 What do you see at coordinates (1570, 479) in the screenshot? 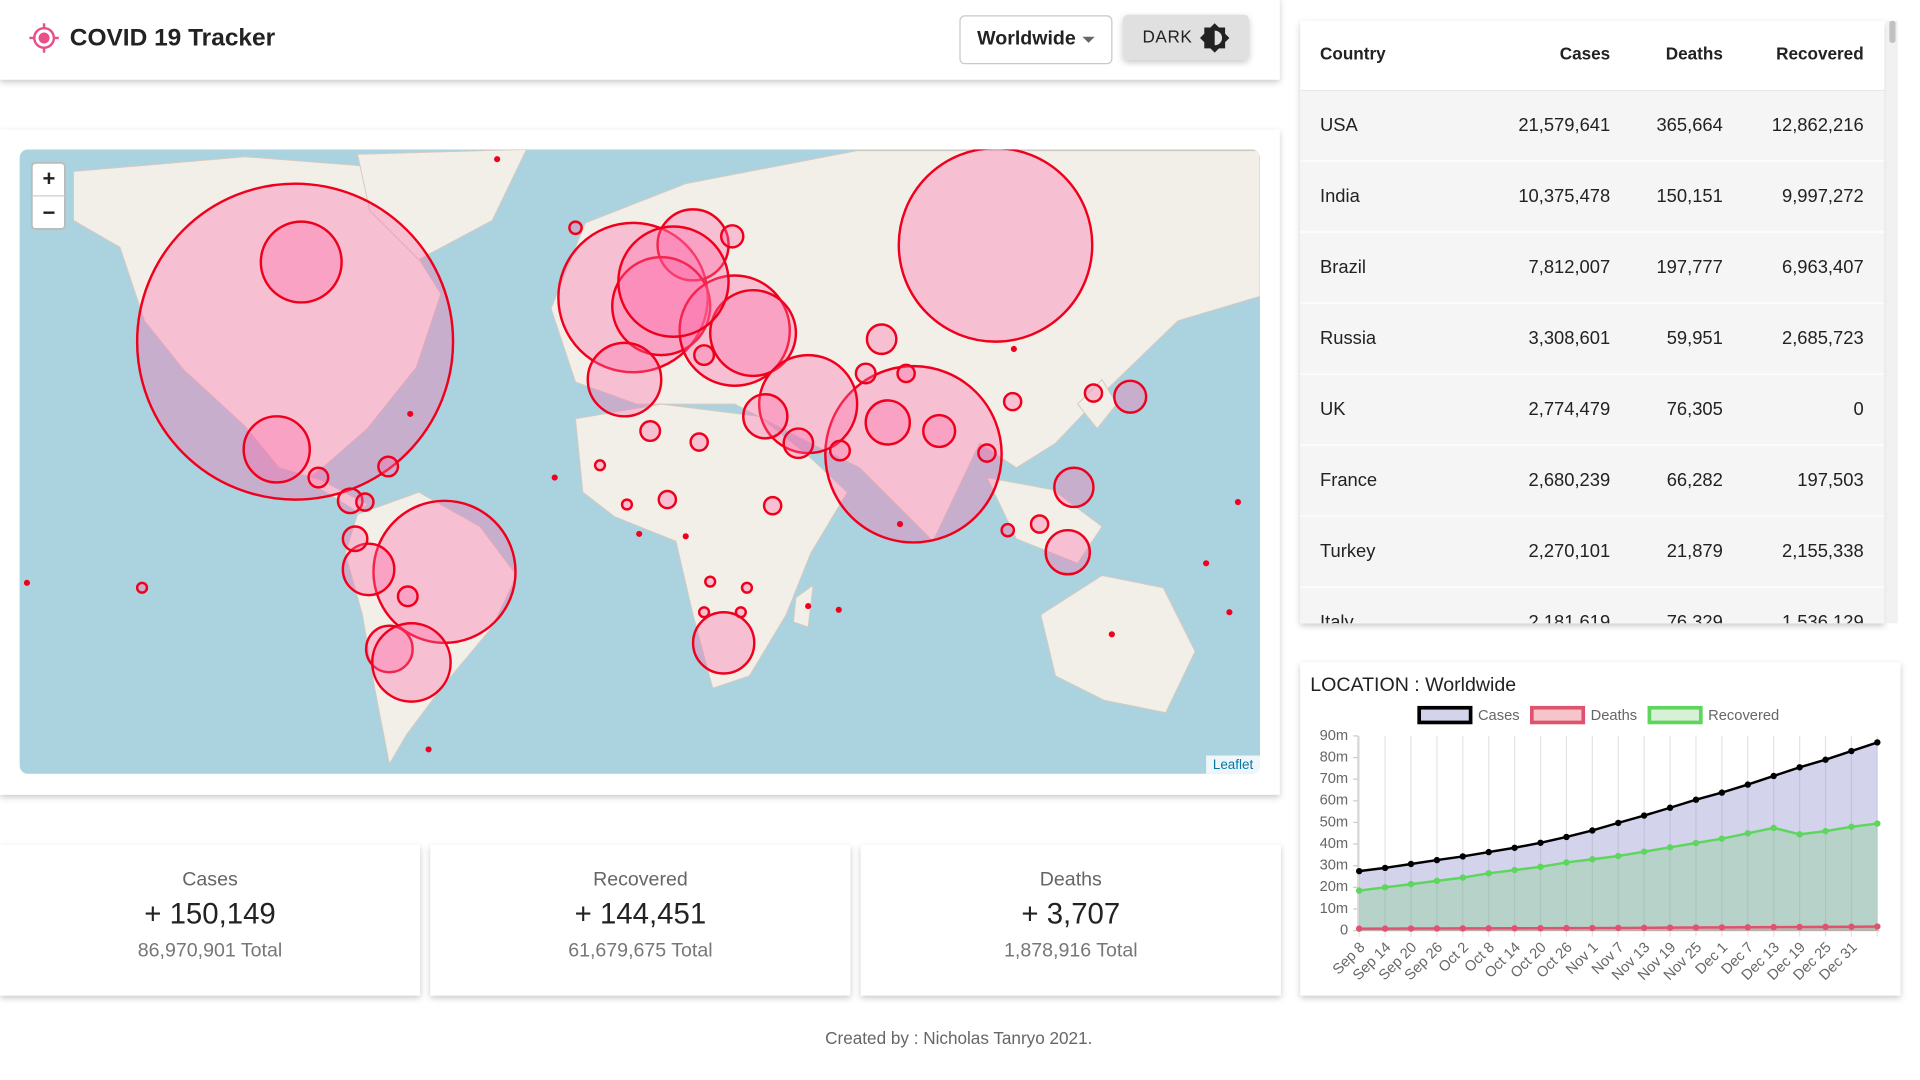
I see `table-cell: 2,680,239` at bounding box center [1570, 479].